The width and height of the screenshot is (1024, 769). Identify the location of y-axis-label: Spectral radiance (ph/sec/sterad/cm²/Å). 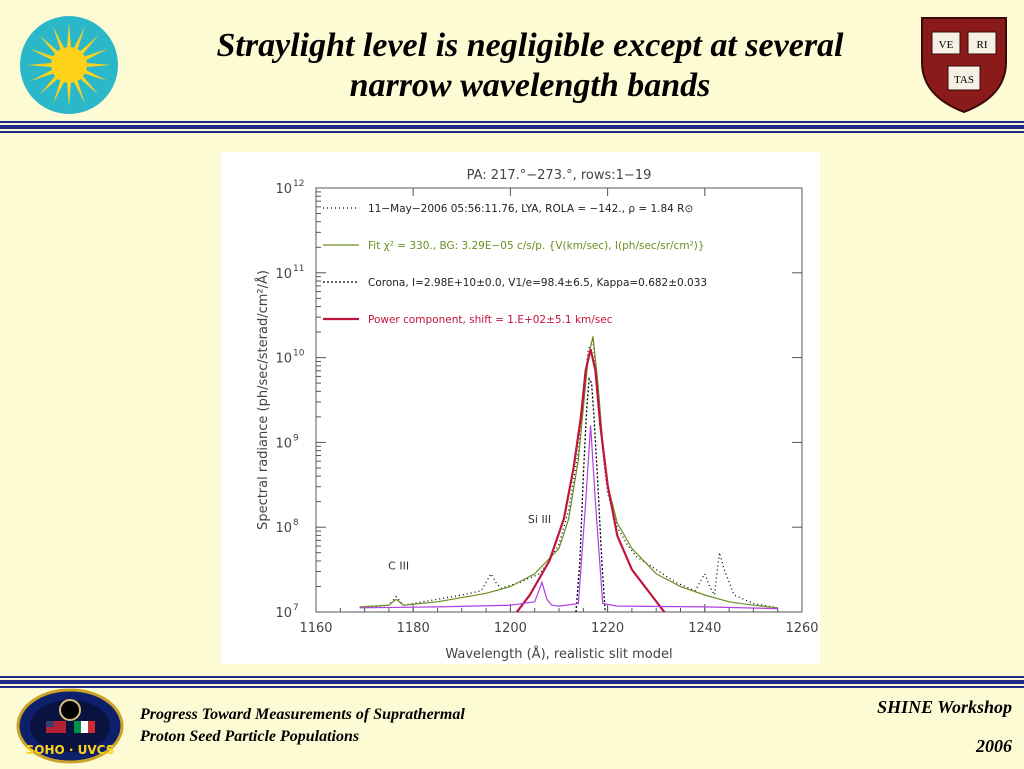
(263, 400).